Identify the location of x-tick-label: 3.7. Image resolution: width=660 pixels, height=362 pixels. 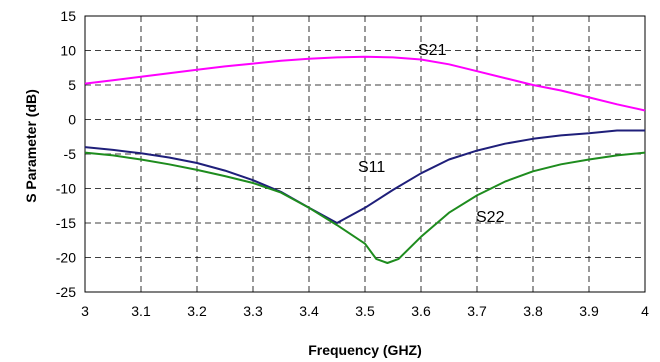
(477, 311).